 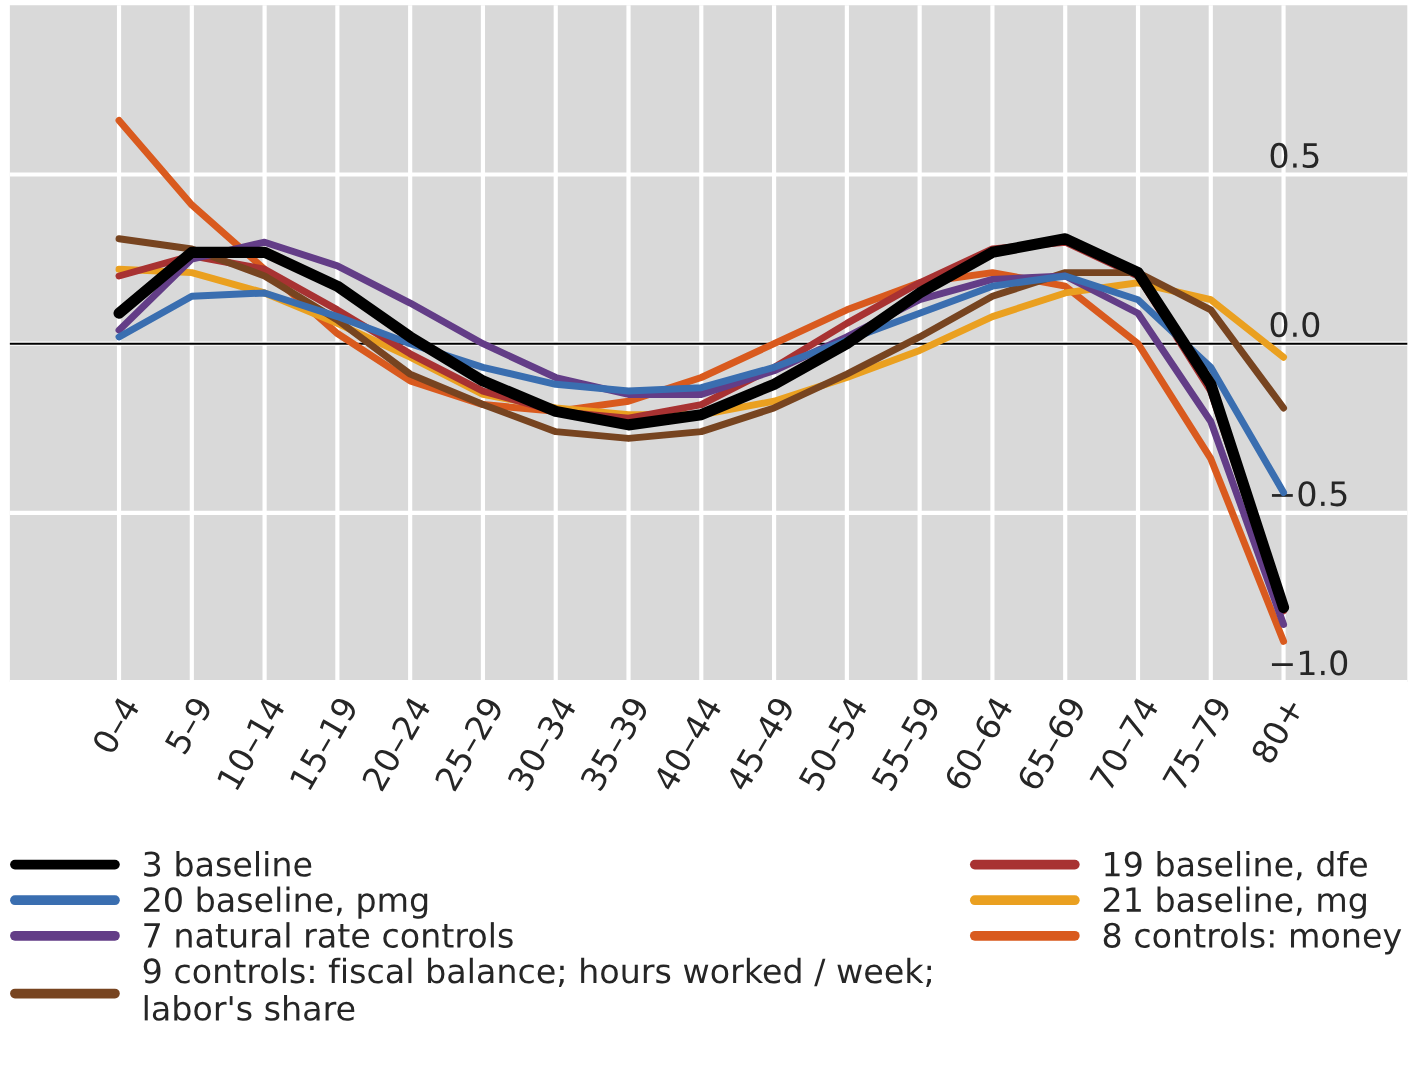 I want to click on legend-label: 8 controls: money, so click(x=1252, y=938).